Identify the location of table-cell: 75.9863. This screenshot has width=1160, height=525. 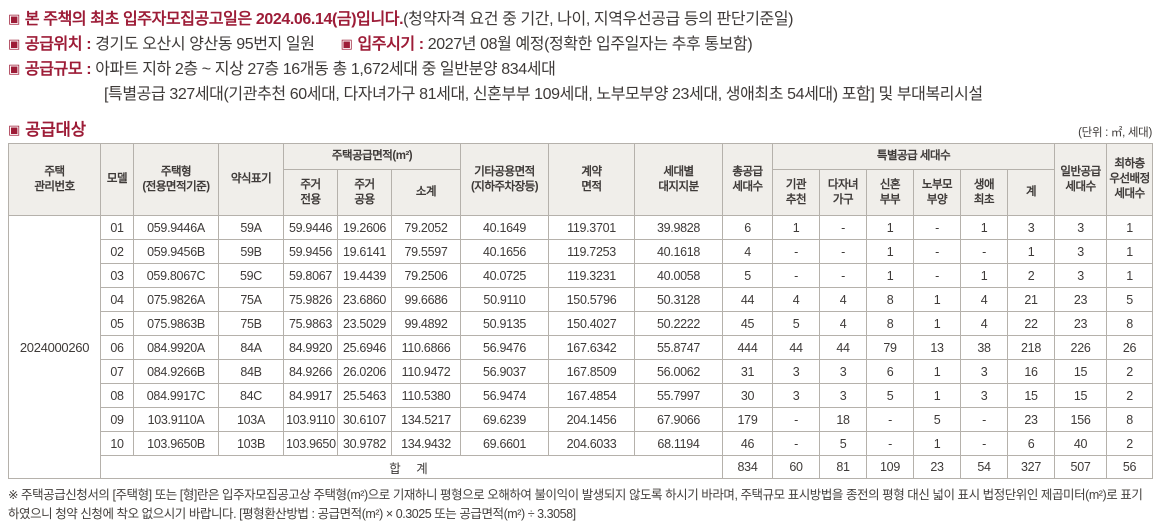
(310, 323).